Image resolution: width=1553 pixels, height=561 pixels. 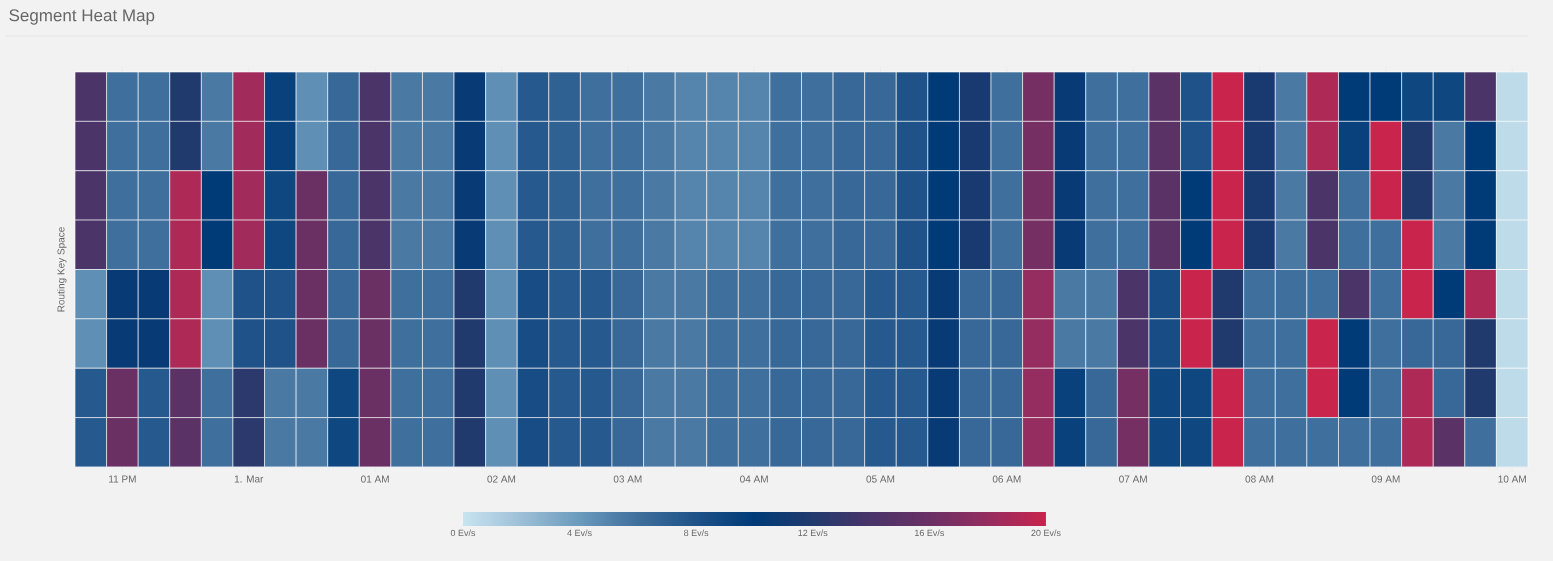 What do you see at coordinates (501, 479) in the screenshot?
I see `x-tick-label: 02 AM` at bounding box center [501, 479].